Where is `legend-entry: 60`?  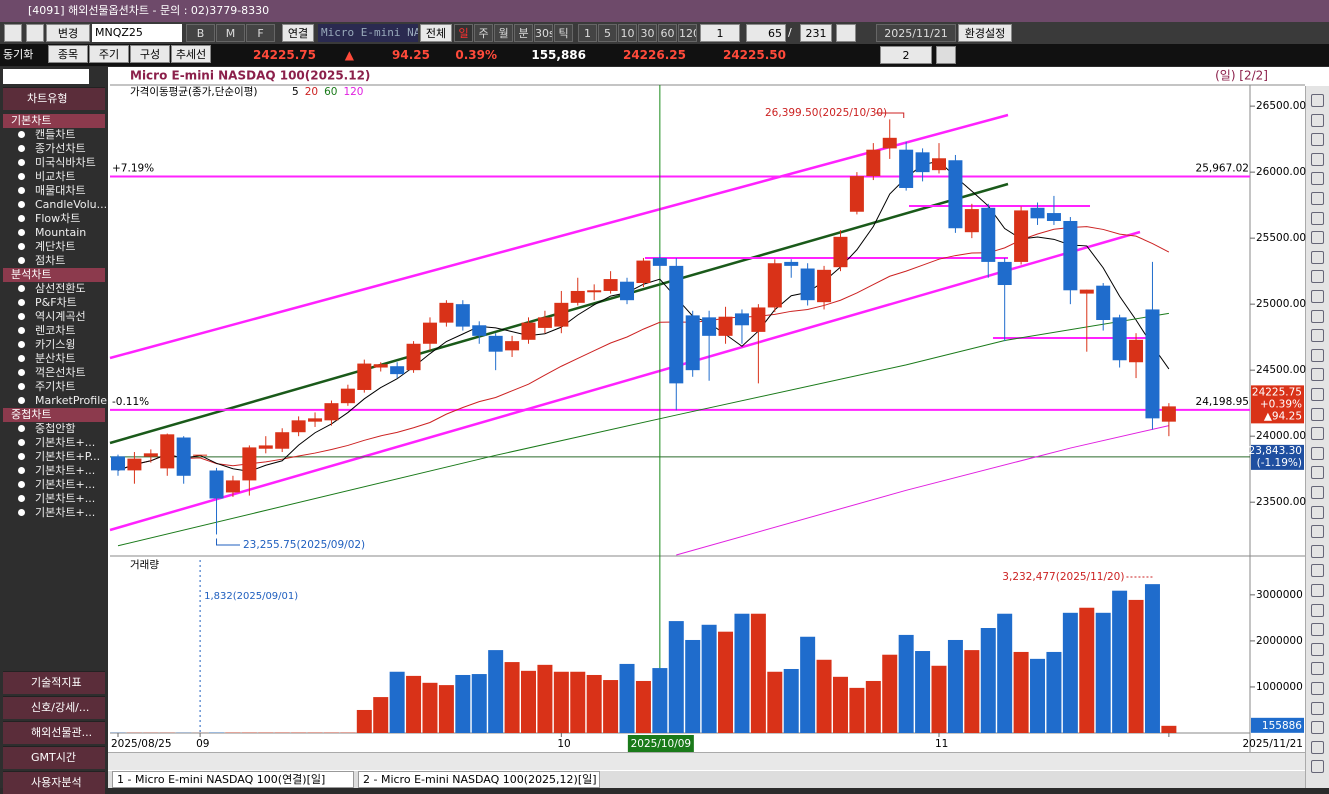
legend-entry: 60 is located at coordinates (330, 92).